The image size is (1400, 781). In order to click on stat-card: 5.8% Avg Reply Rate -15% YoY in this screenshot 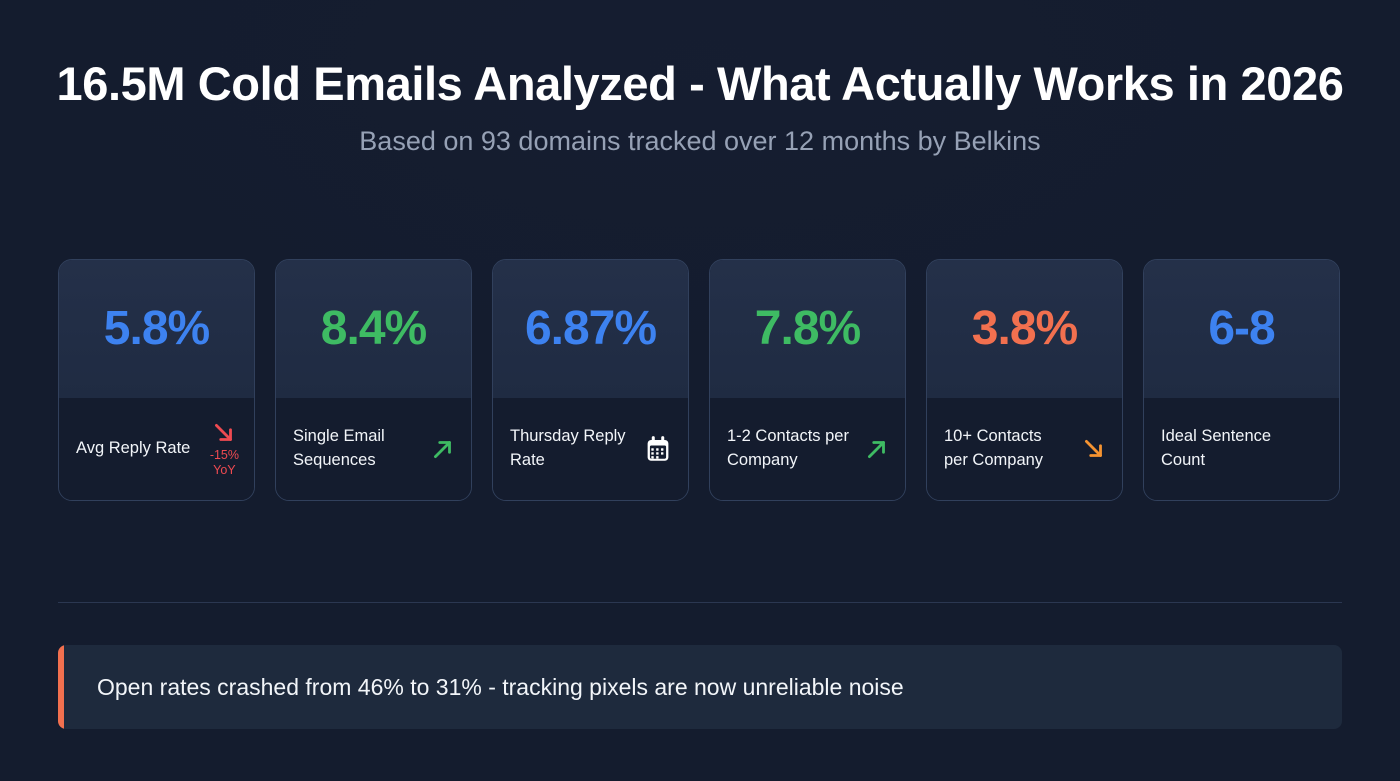, I will do `click(156, 380)`.